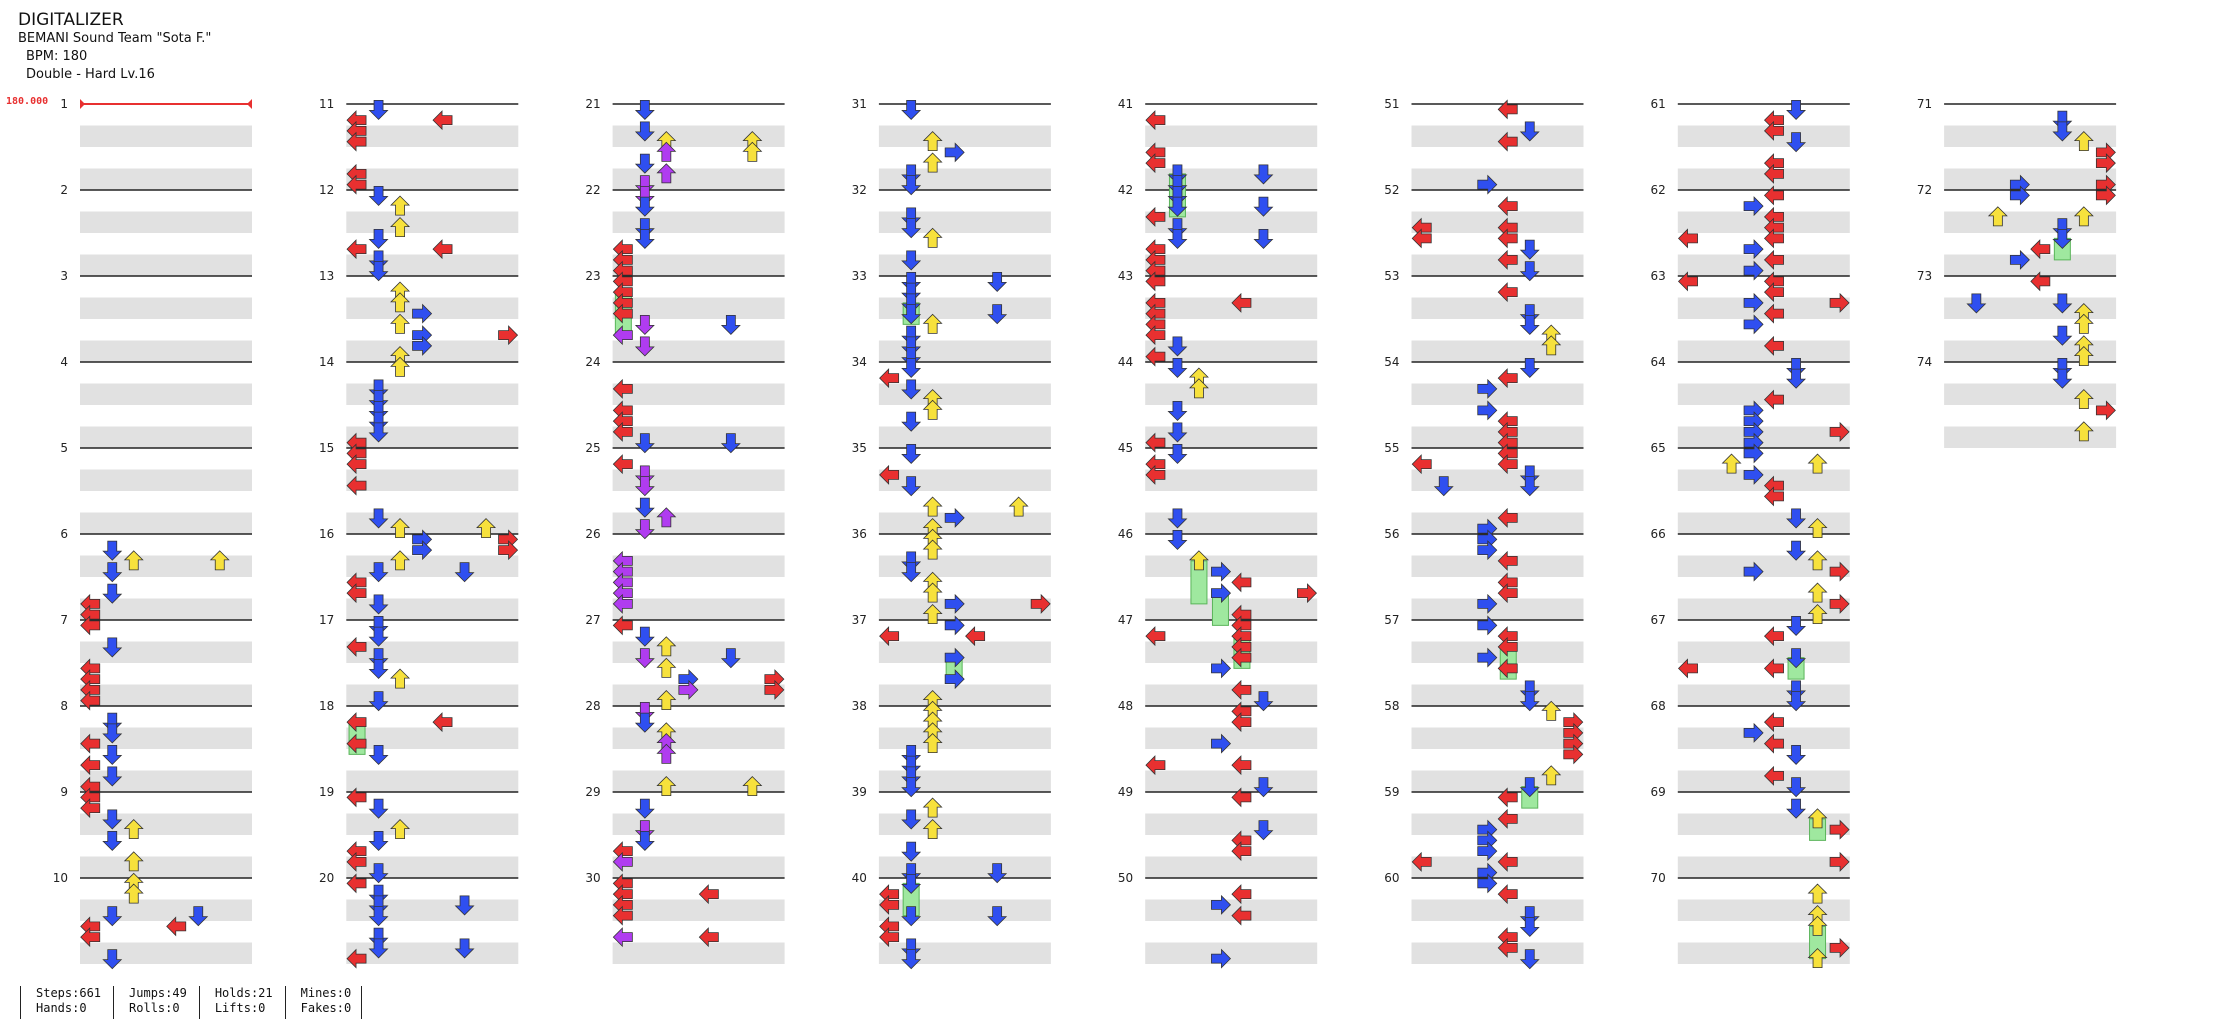 Image resolution: width=2225 pixels, height=1024 pixels. What do you see at coordinates (64, 190) in the screenshot?
I see `measure-number: 2` at bounding box center [64, 190].